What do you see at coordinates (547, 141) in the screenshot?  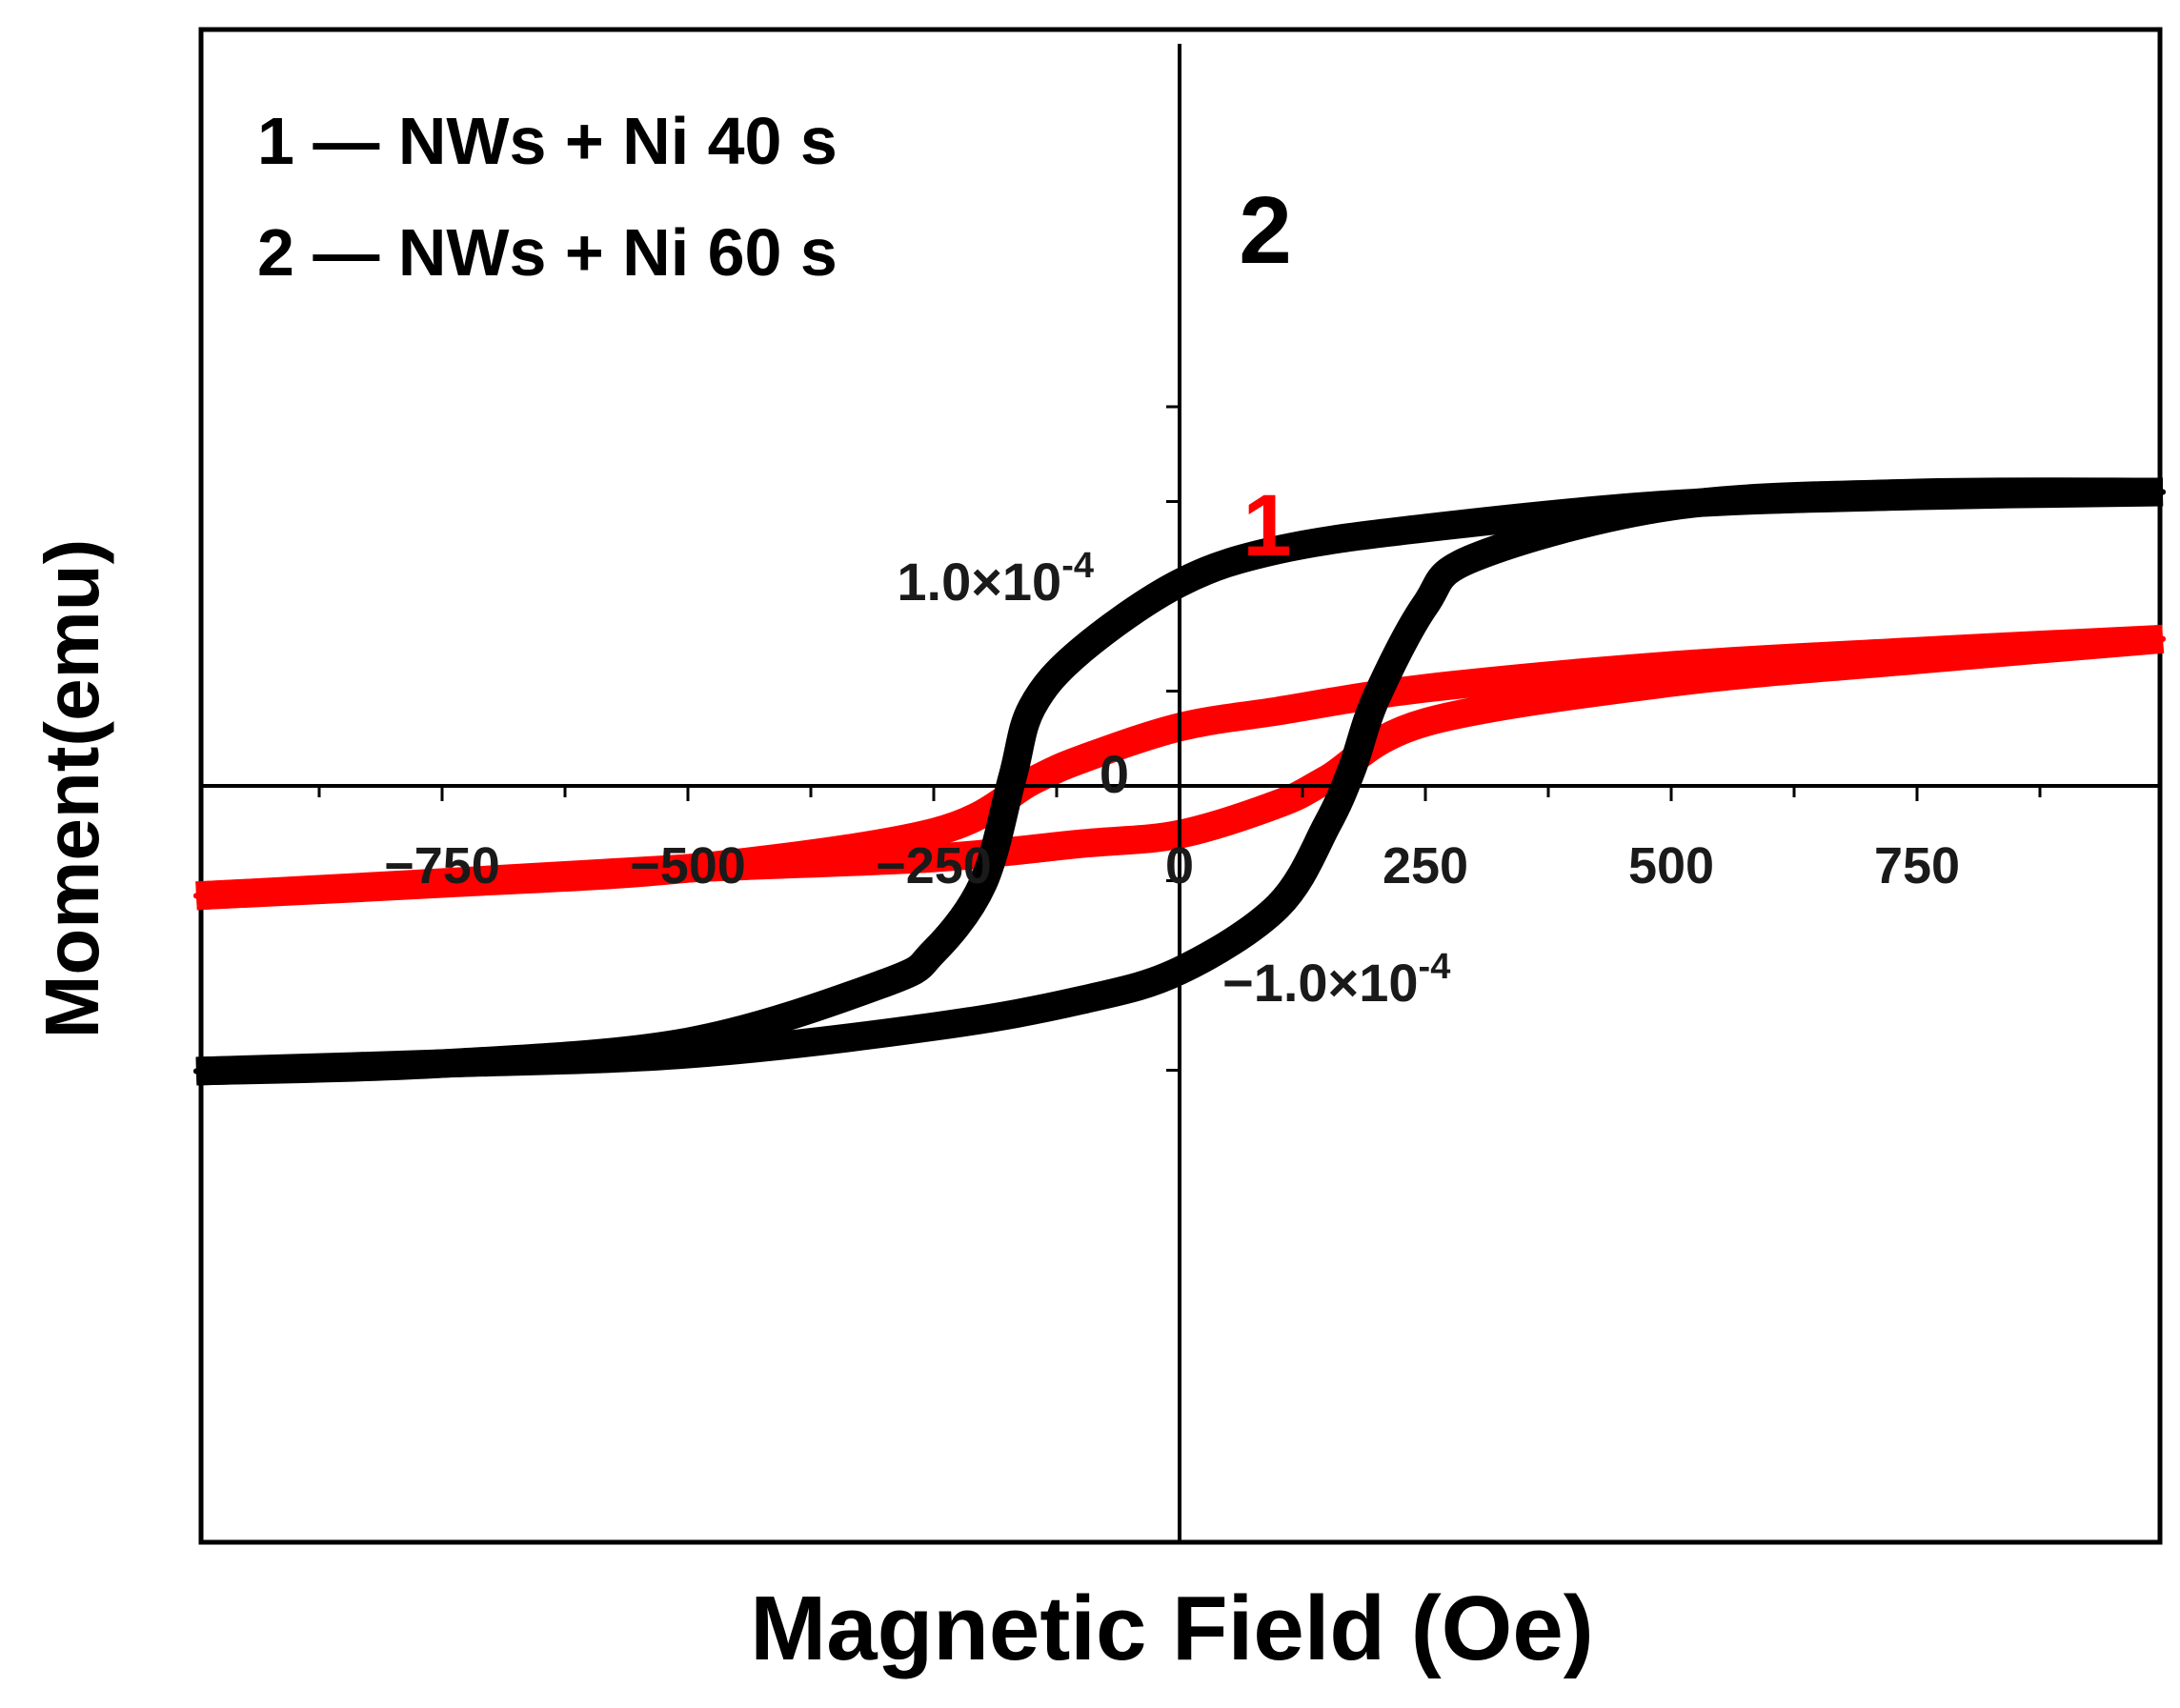 I see `legend-entry: 1 — NWs + Ni 40 s` at bounding box center [547, 141].